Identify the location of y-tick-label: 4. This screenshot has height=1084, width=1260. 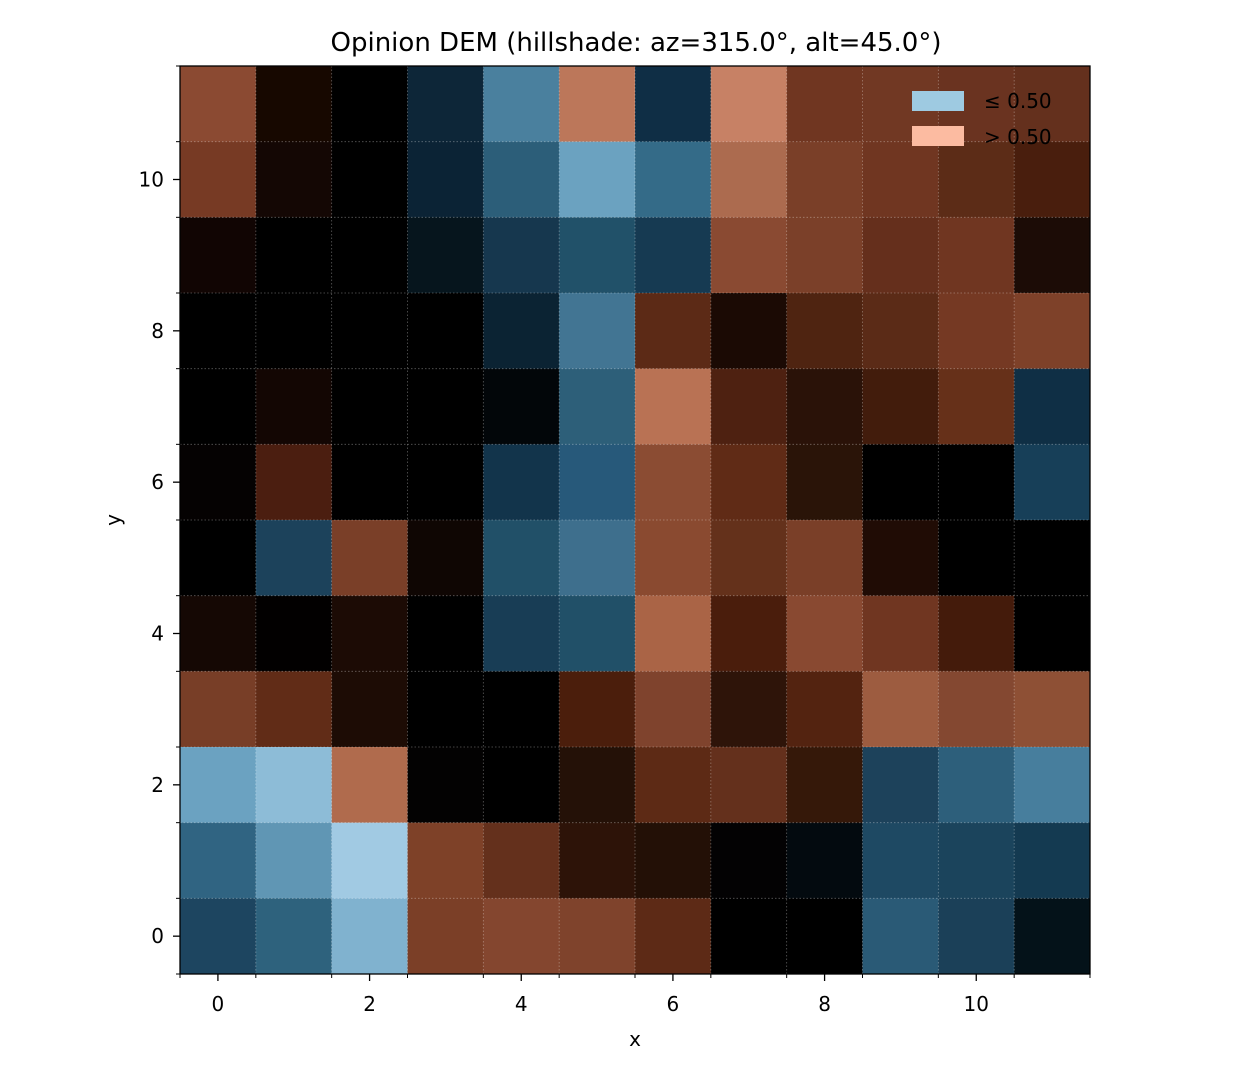
(157, 634).